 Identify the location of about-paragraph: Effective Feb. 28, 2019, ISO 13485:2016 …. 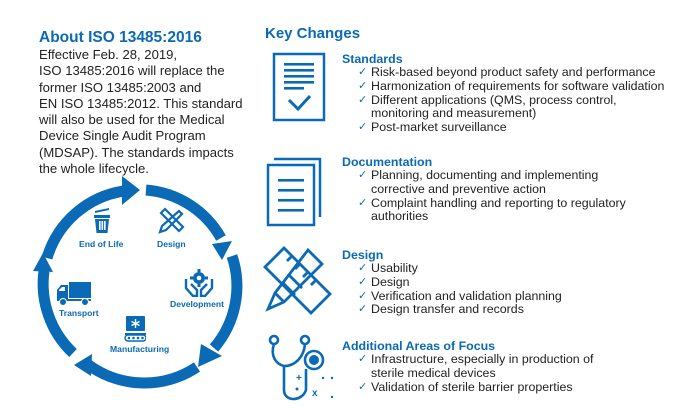
(159, 112).